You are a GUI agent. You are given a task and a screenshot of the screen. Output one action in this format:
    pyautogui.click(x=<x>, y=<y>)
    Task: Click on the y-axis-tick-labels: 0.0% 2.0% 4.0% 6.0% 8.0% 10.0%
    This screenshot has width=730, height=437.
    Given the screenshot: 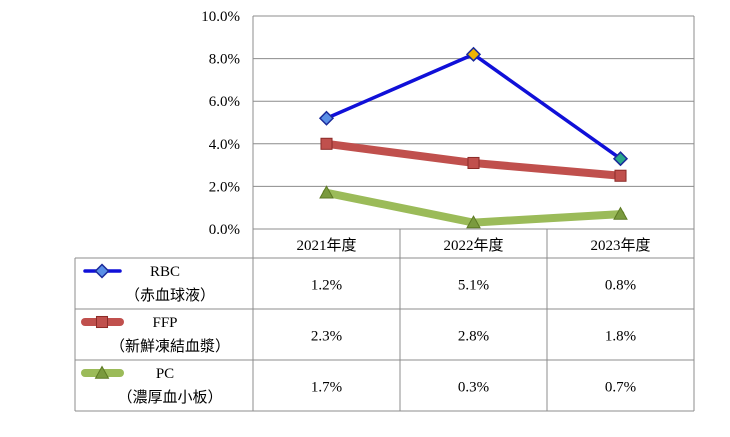 What is the action you would take?
    pyautogui.click(x=220, y=123)
    